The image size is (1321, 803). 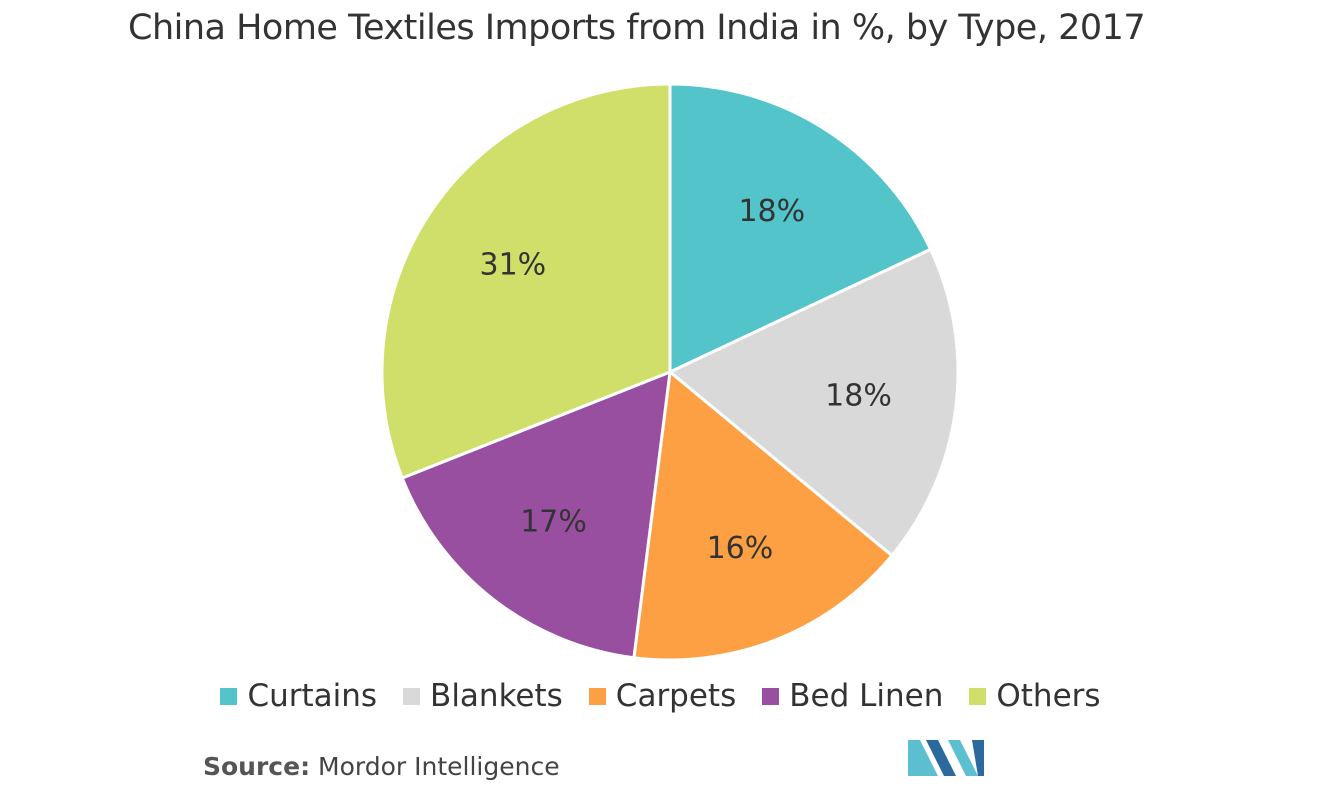 What do you see at coordinates (771, 211) in the screenshot?
I see `slice-label-curtains: 18%` at bounding box center [771, 211].